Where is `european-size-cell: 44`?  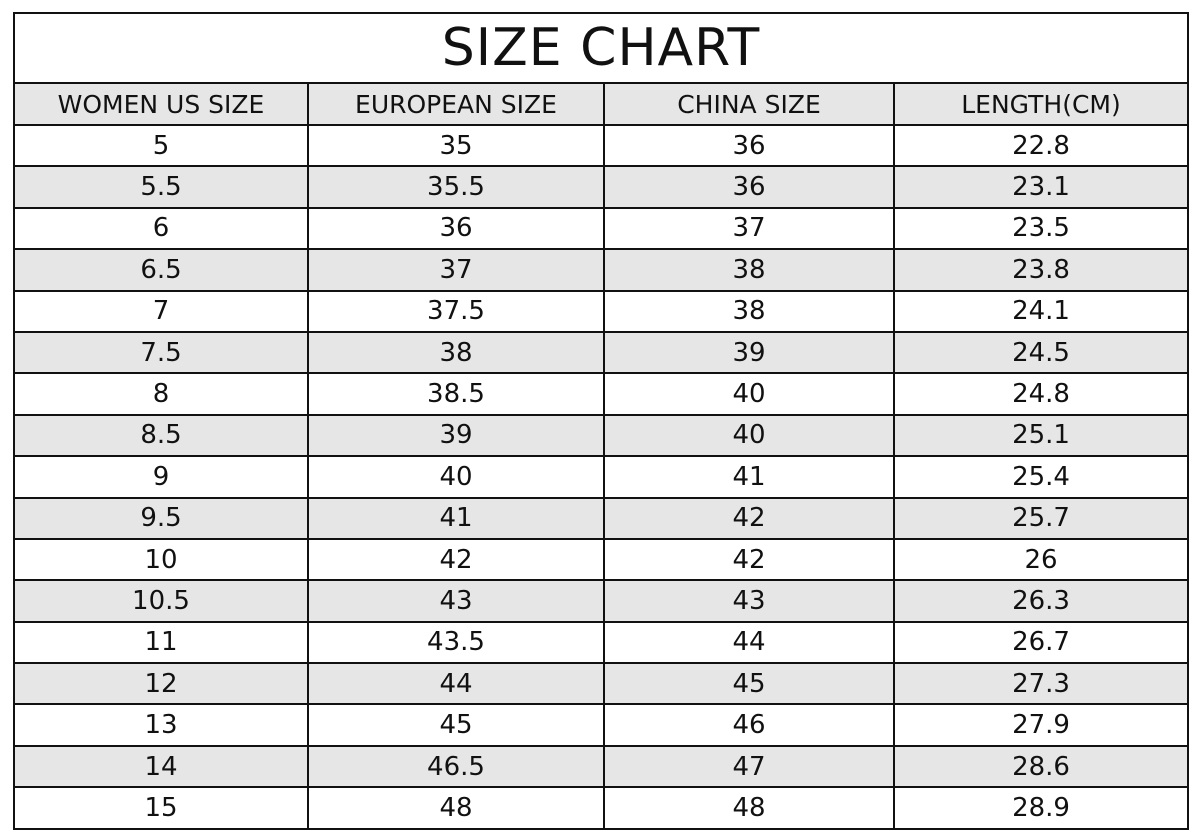
european-size-cell: 44 is located at coordinates (456, 684).